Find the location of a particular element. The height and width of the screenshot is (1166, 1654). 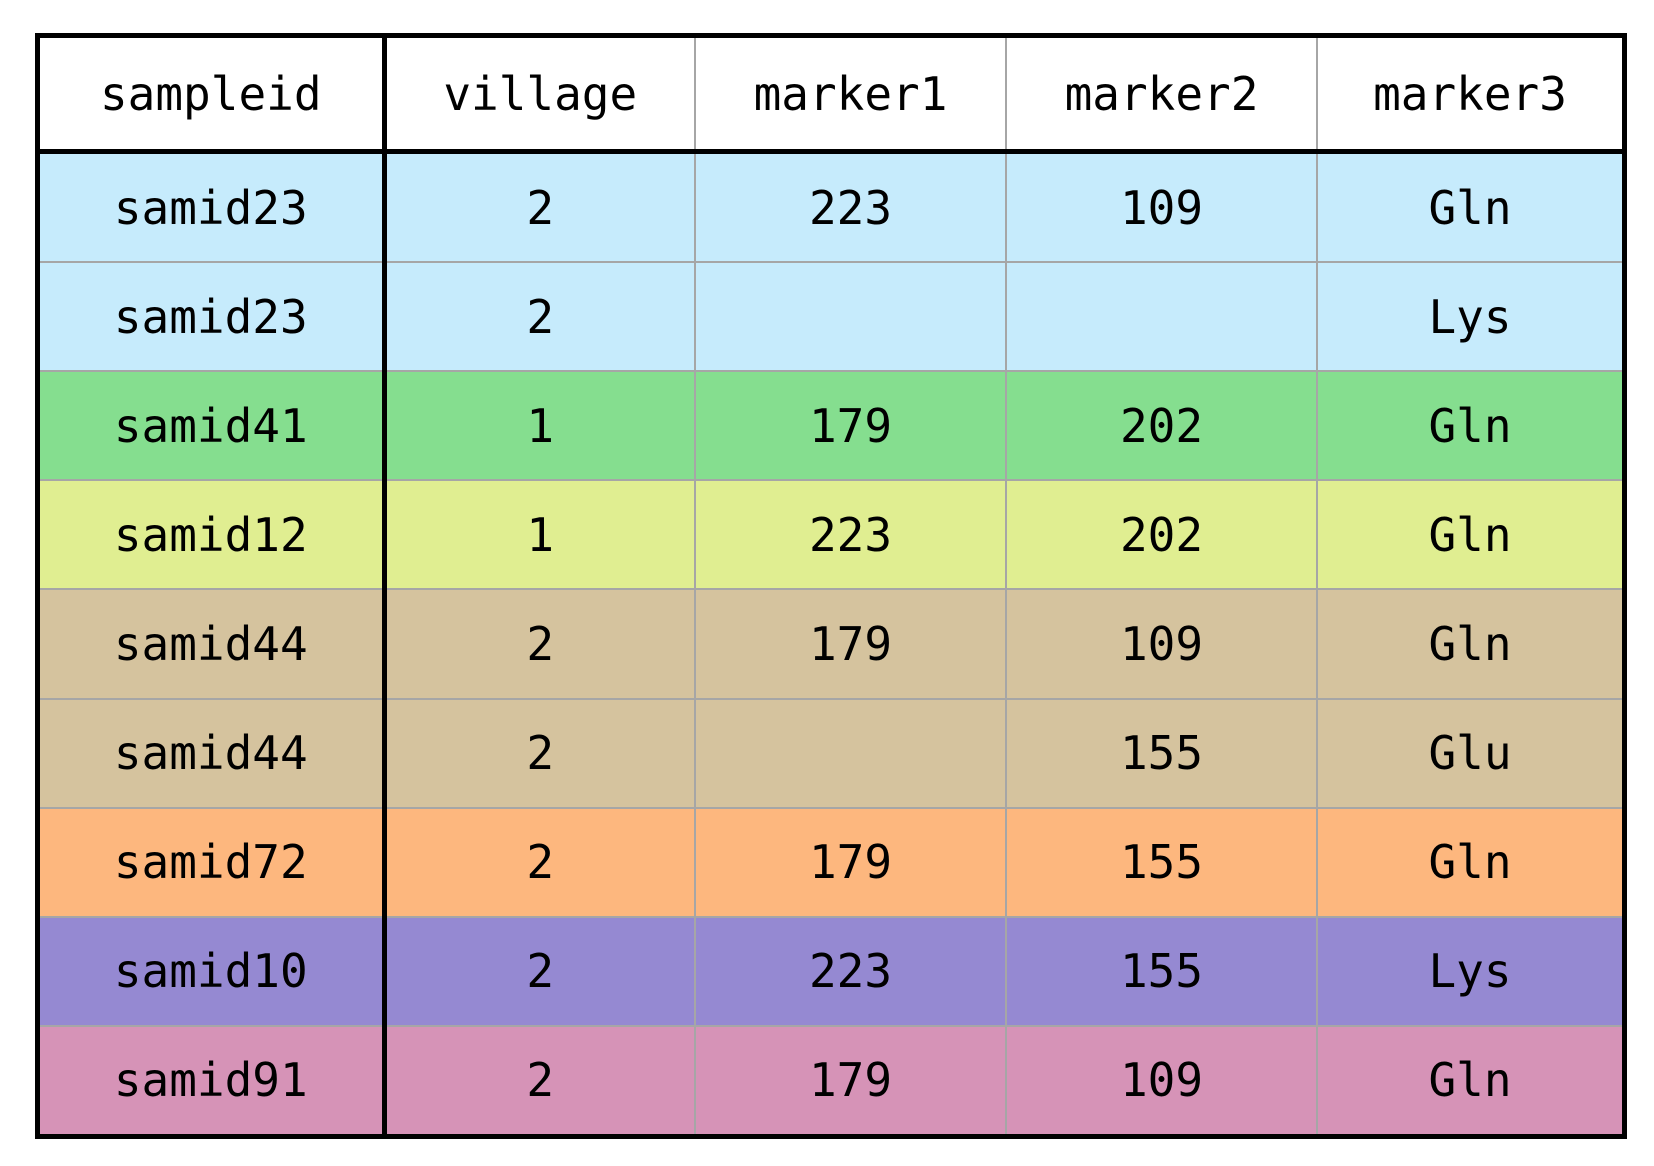

table-cell-sampleid: samid12 is located at coordinates (212, 534).